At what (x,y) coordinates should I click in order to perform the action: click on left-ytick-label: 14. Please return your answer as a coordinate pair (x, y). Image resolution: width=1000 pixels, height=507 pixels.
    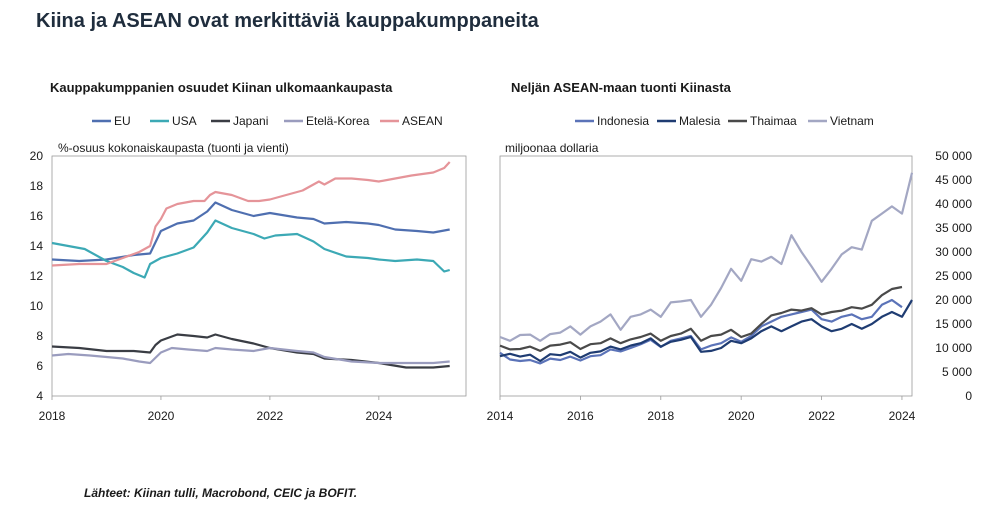
    Looking at the image, I should click on (37, 246).